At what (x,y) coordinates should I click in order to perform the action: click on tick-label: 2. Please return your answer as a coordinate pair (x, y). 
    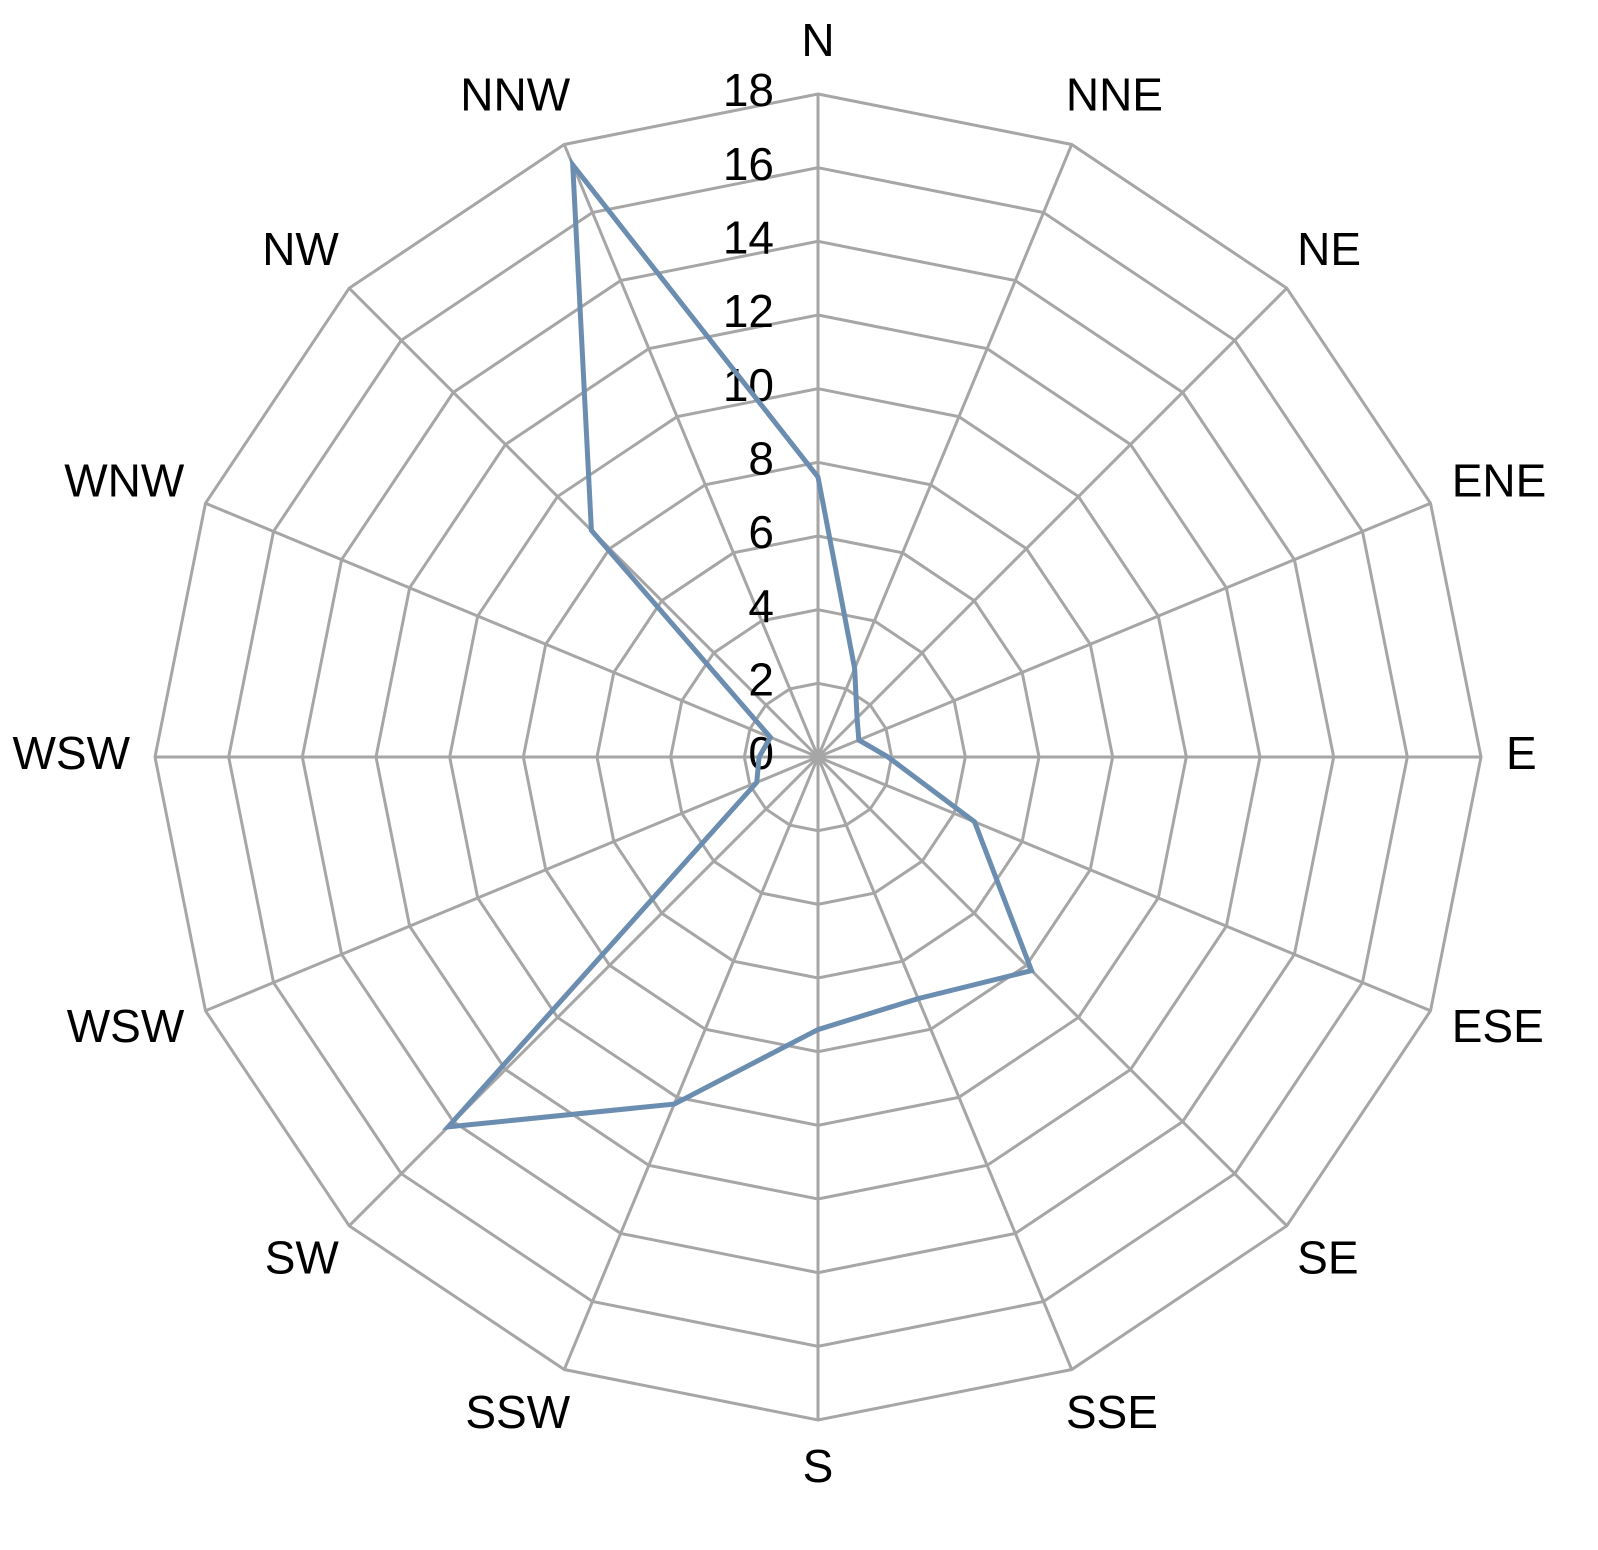
    Looking at the image, I should click on (761, 679).